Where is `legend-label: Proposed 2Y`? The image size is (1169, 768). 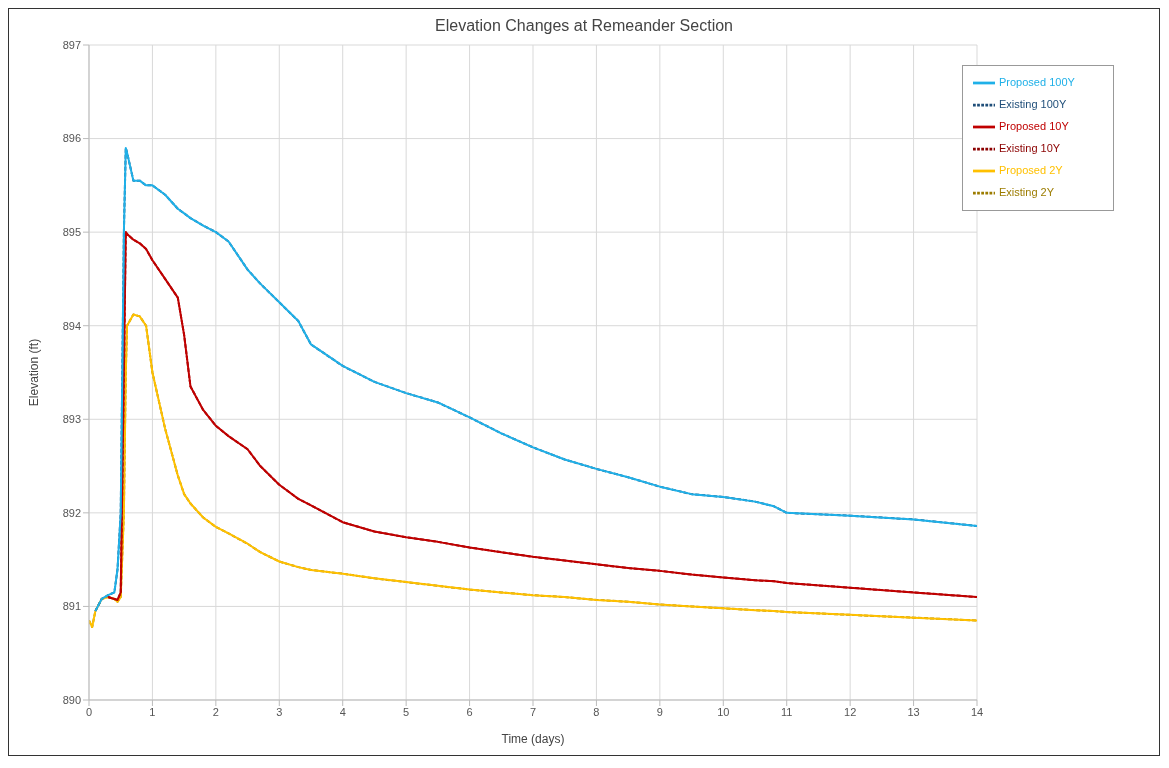 legend-label: Proposed 2Y is located at coordinates (1031, 169).